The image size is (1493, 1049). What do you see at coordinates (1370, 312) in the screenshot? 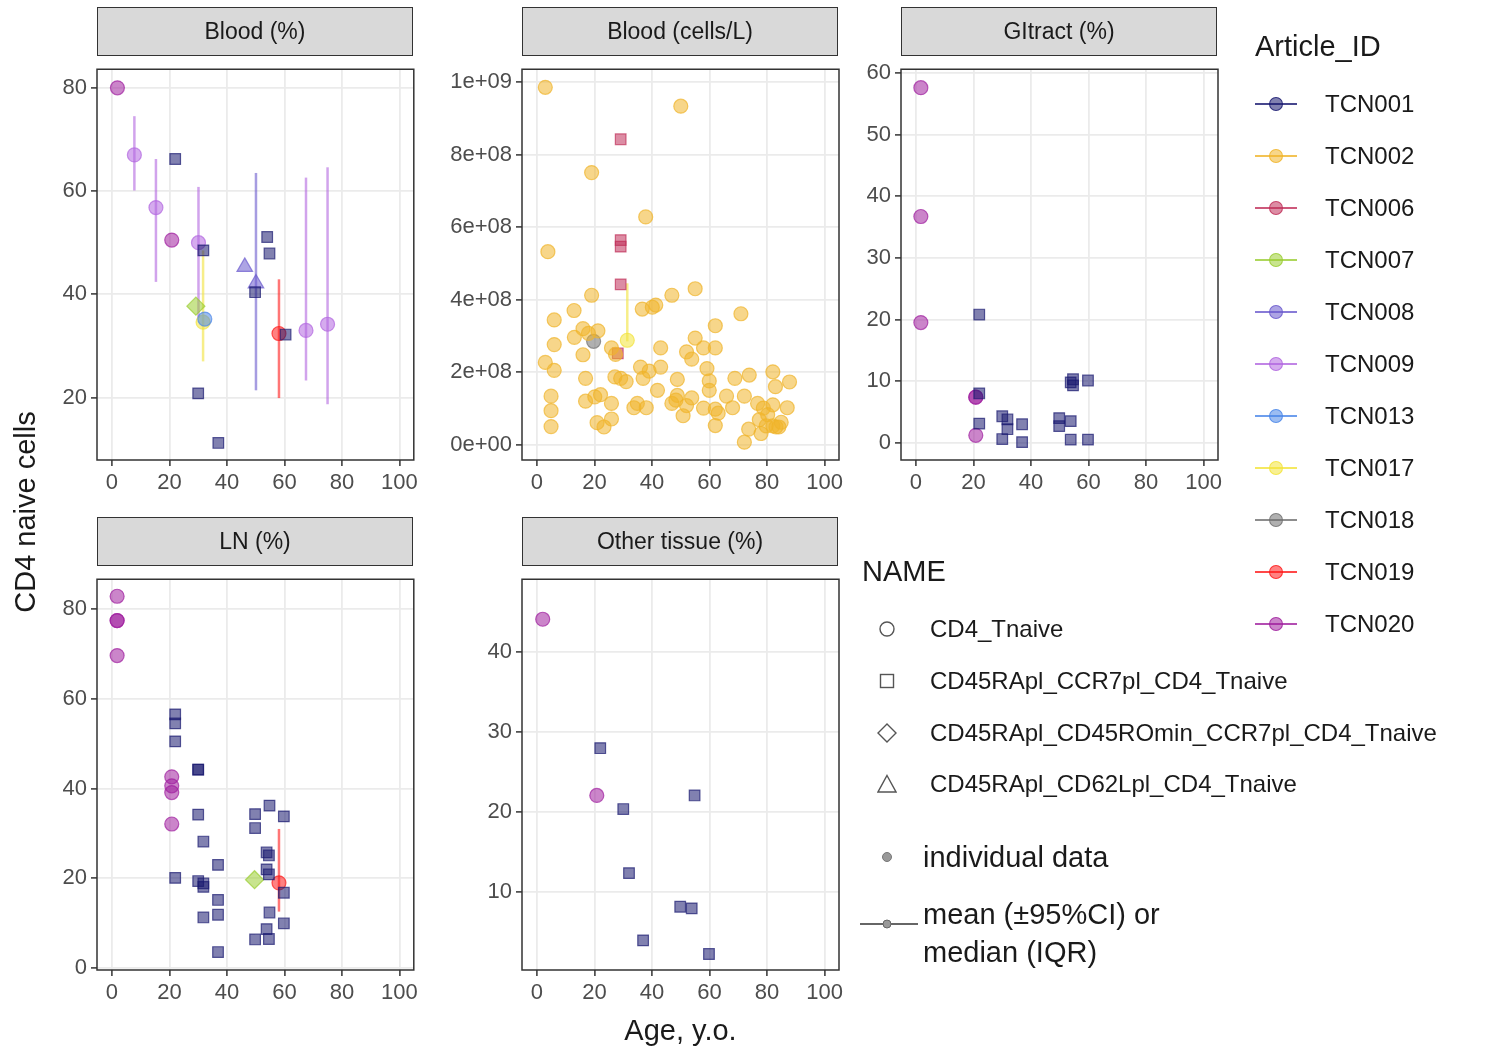
I see `legend-label: TCN008` at bounding box center [1370, 312].